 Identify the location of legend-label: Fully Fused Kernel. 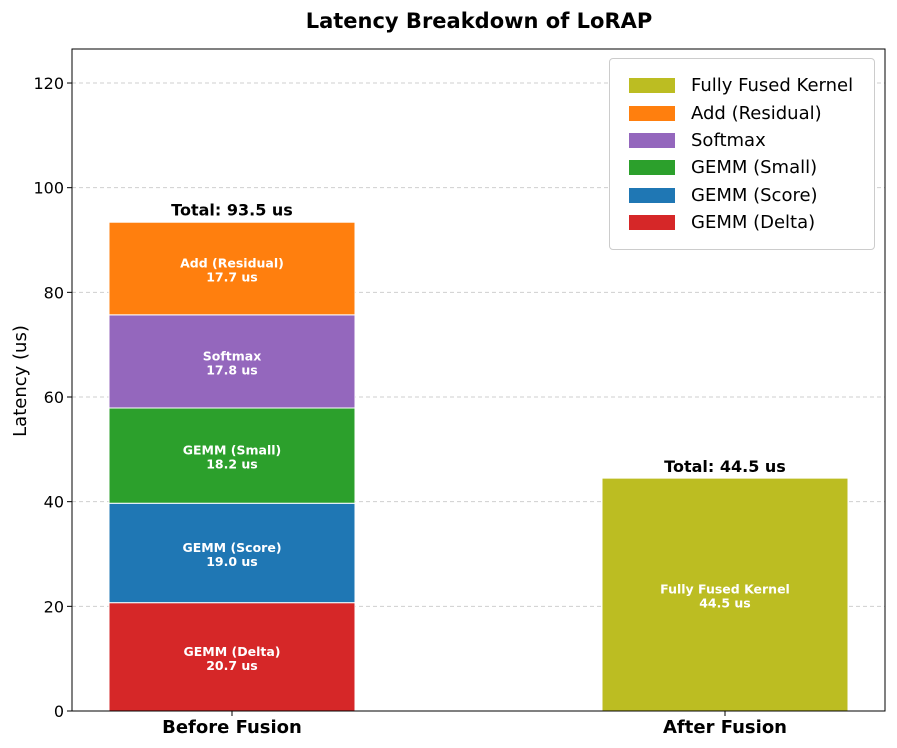
(772, 86).